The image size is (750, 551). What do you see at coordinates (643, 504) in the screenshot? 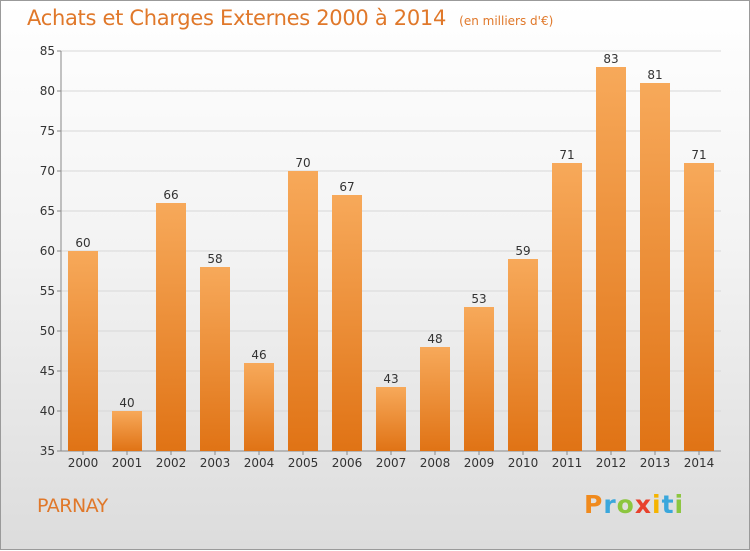
I see `logo-letter: x` at bounding box center [643, 504].